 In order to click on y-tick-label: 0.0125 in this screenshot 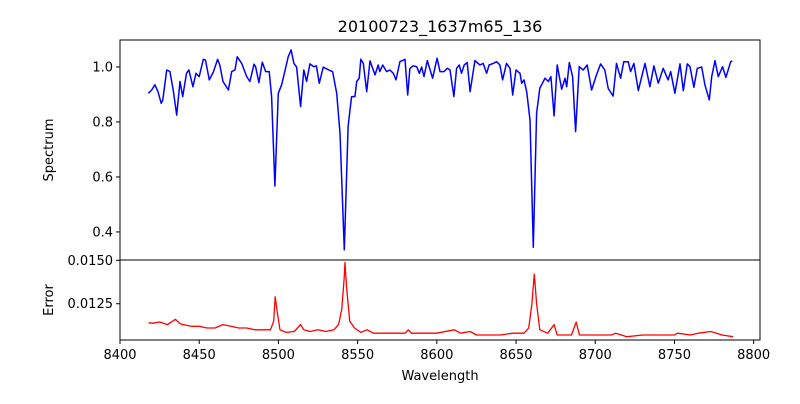, I will do `click(91, 304)`.